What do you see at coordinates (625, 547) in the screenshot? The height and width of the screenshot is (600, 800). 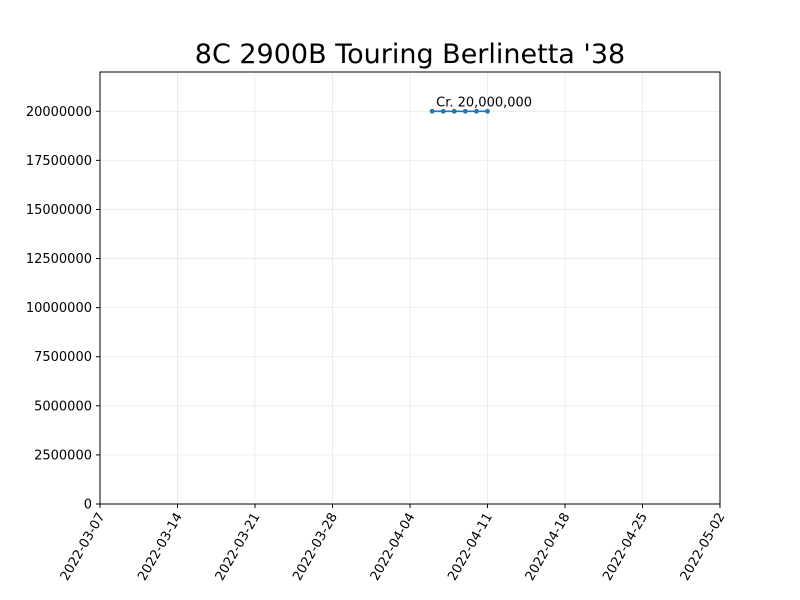 I see `x-tick-label: 2022-04-25` at bounding box center [625, 547].